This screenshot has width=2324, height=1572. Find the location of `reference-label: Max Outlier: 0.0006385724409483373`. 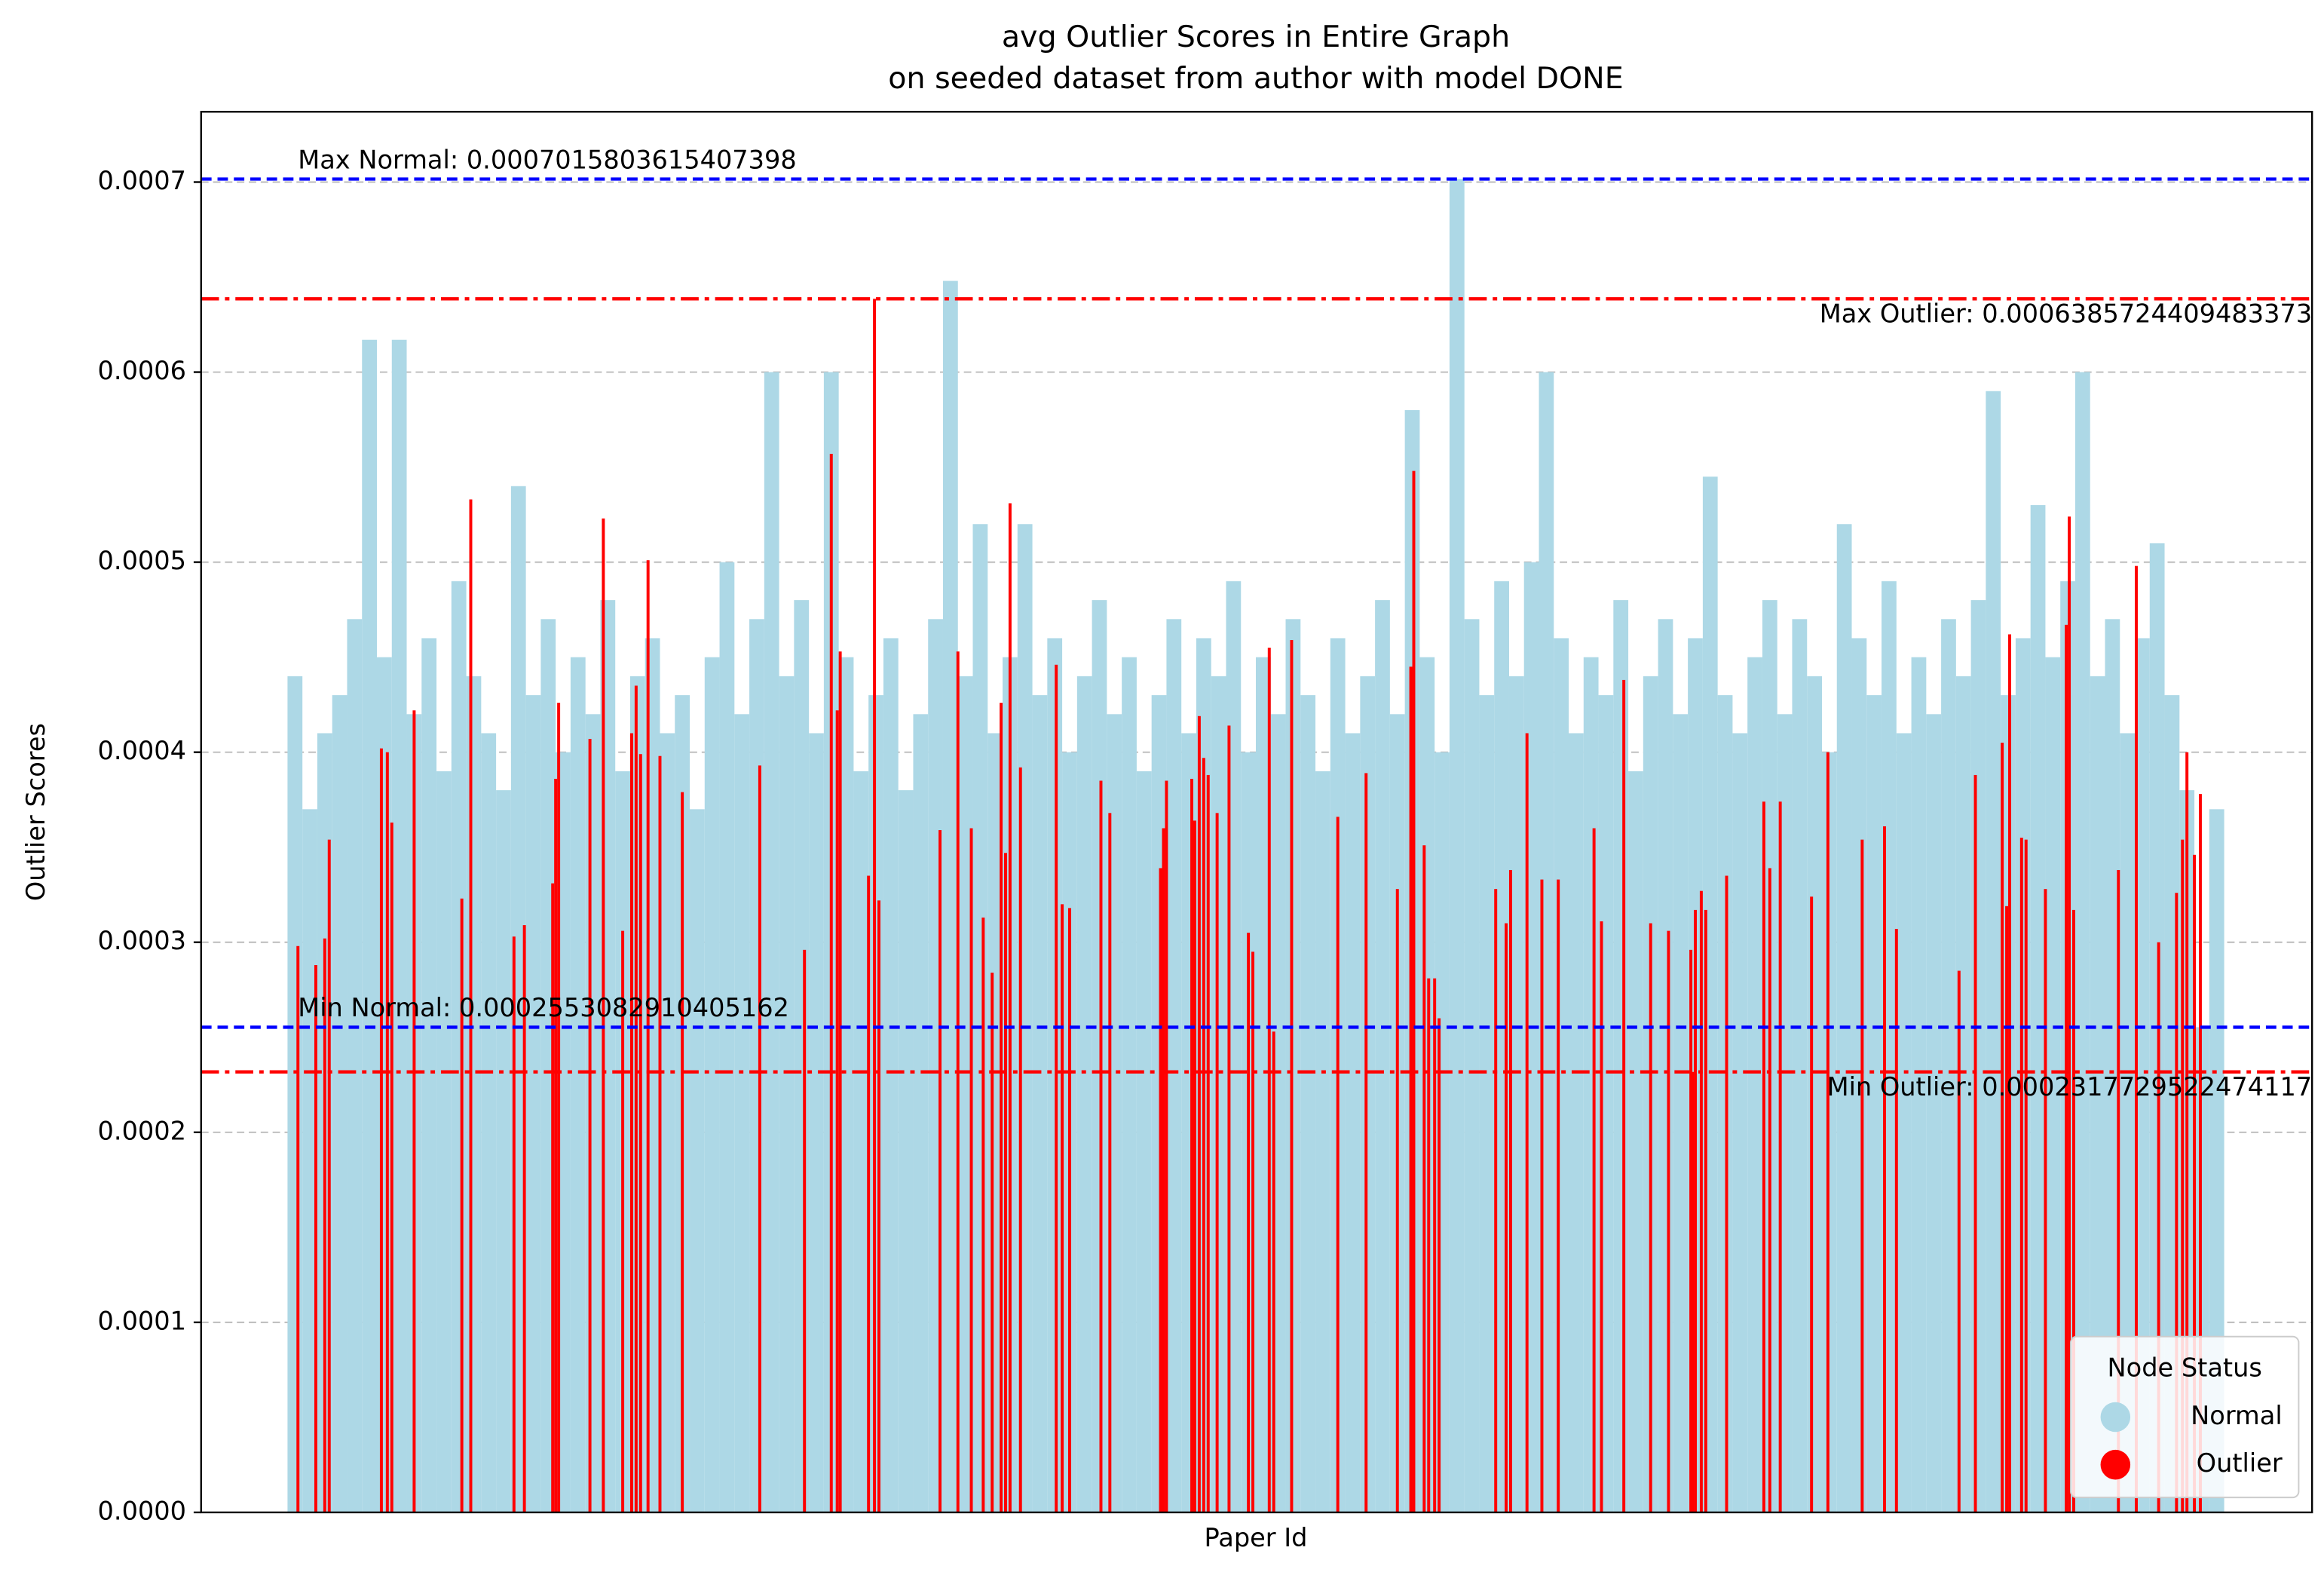

reference-label: Max Outlier: 0.0006385724409483373 is located at coordinates (2066, 314).